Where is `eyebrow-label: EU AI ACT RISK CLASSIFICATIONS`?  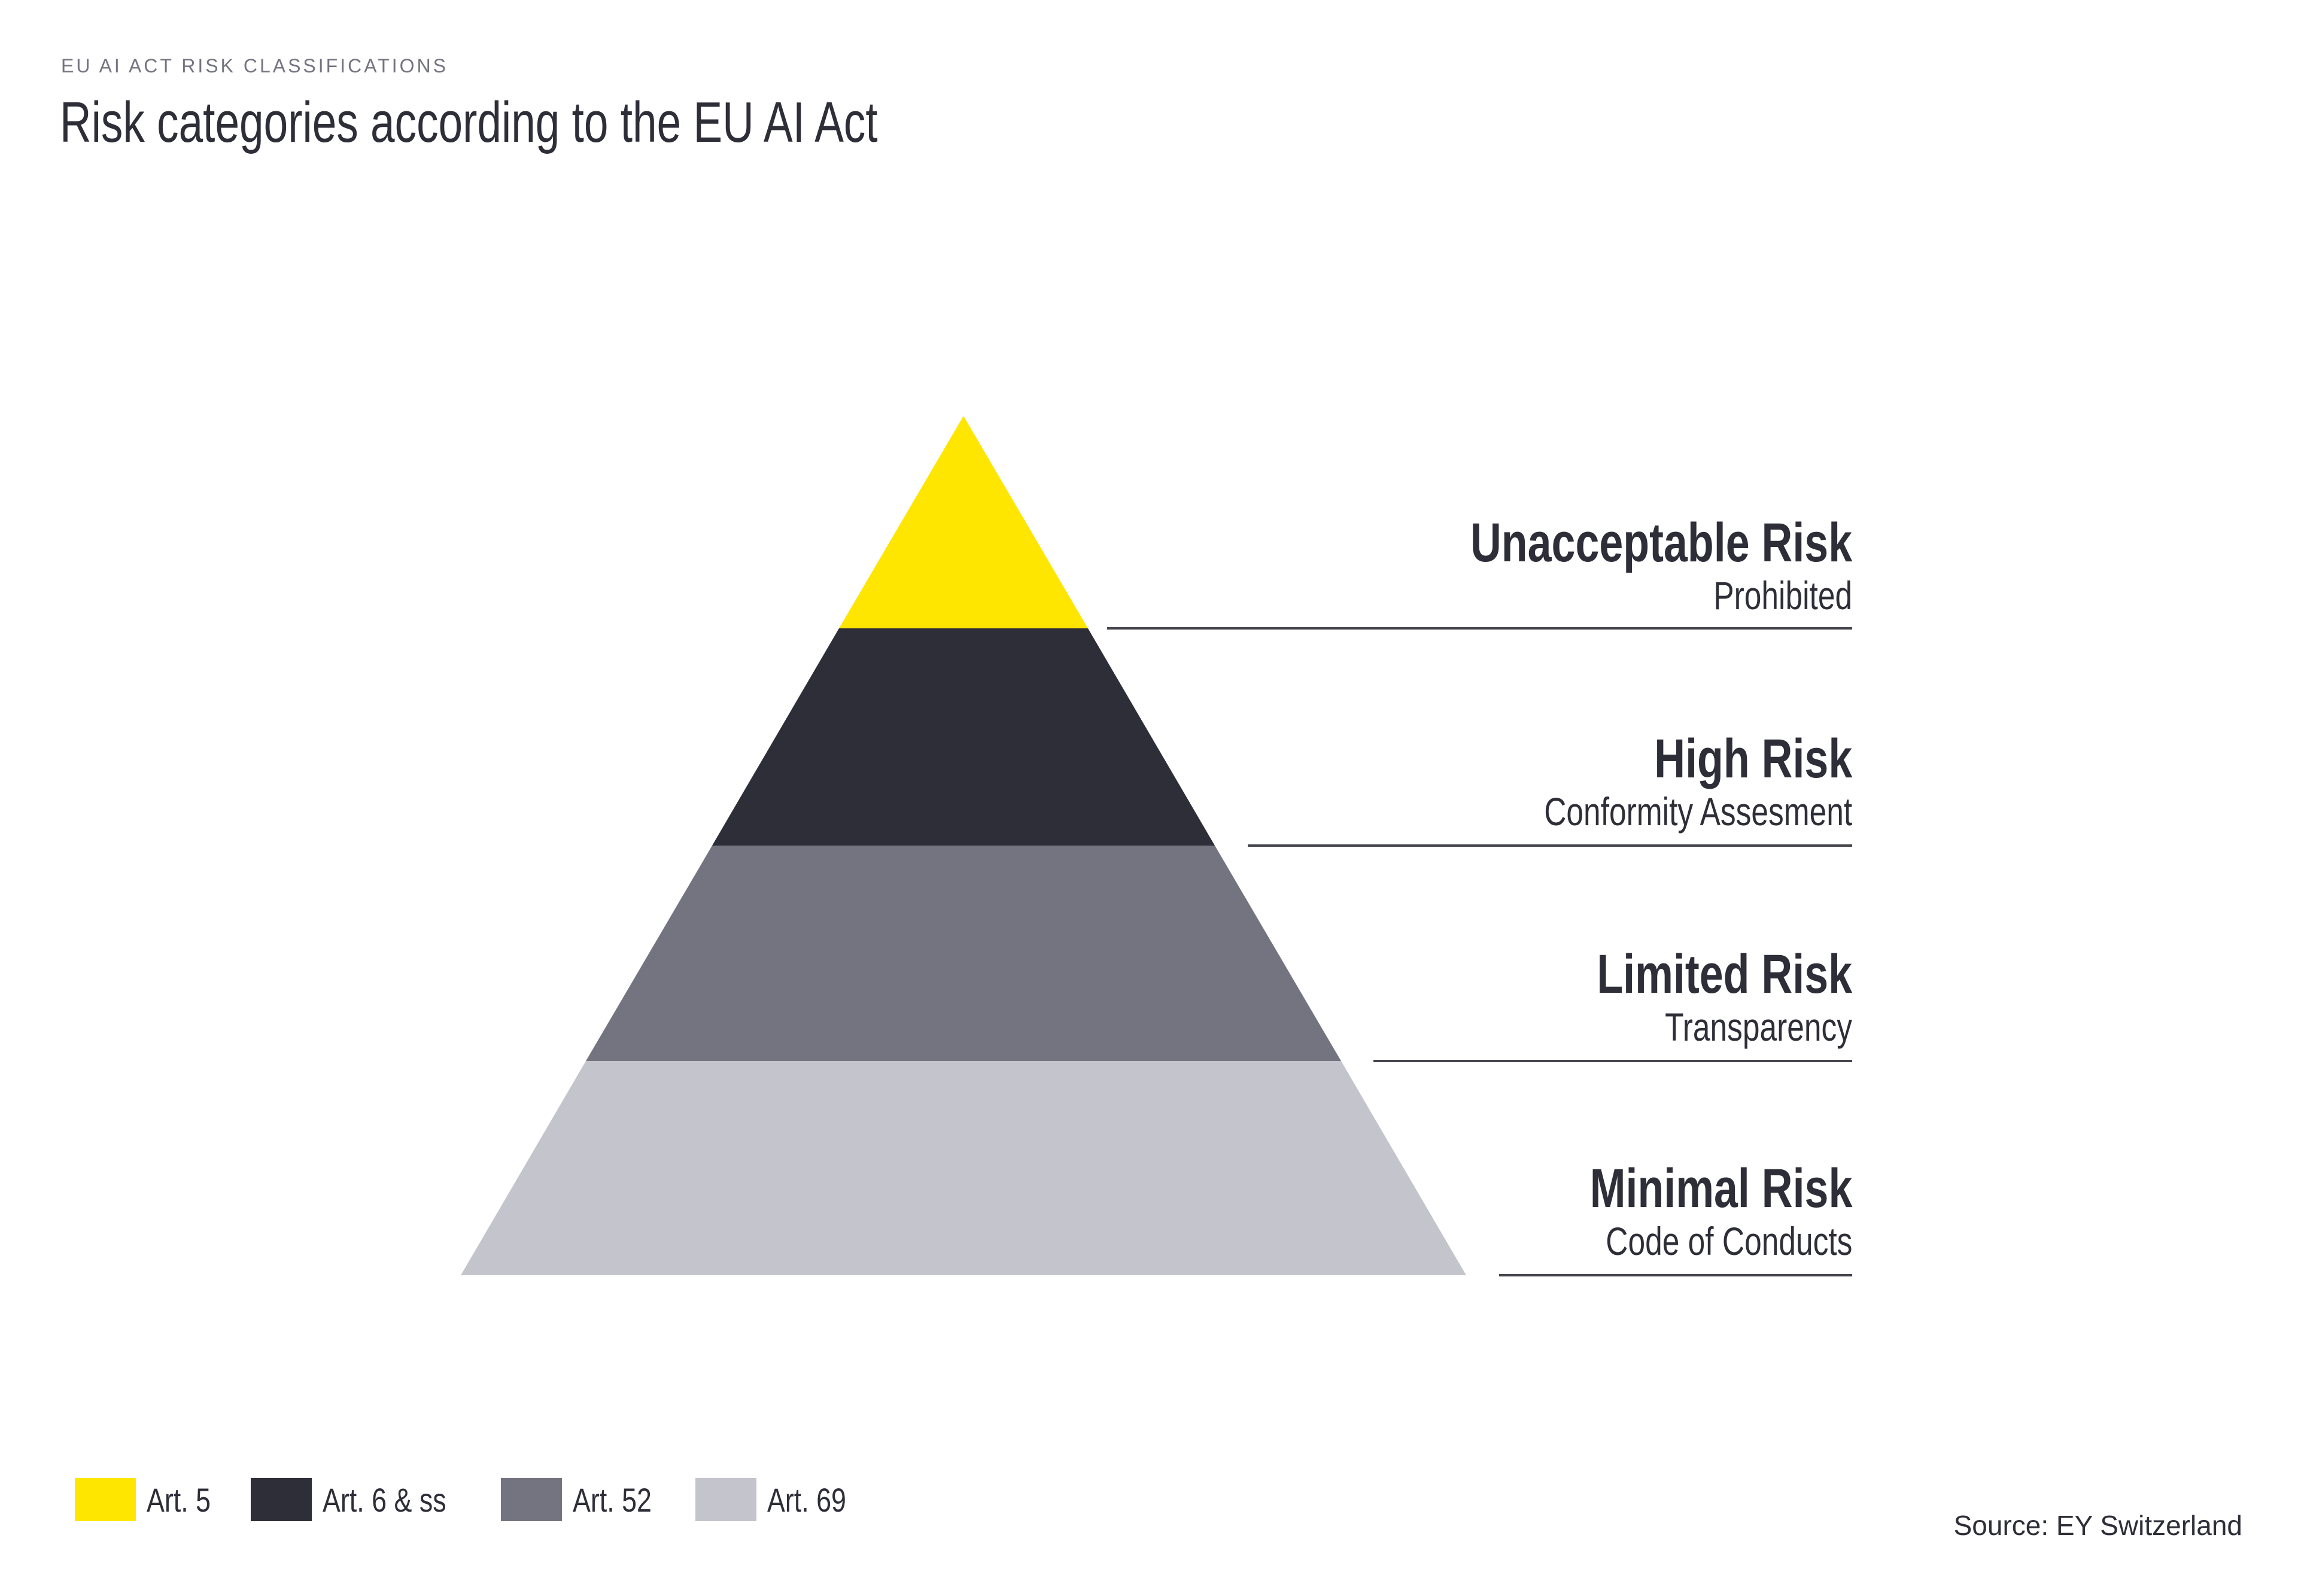 eyebrow-label: EU AI ACT RISK CLASSIFICATIONS is located at coordinates (254, 66).